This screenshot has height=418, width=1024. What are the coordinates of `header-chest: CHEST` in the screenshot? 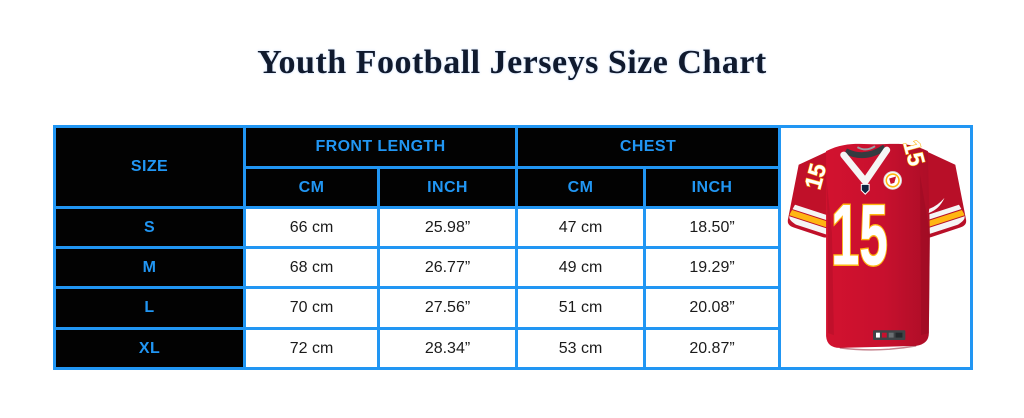 It's located at (648, 147).